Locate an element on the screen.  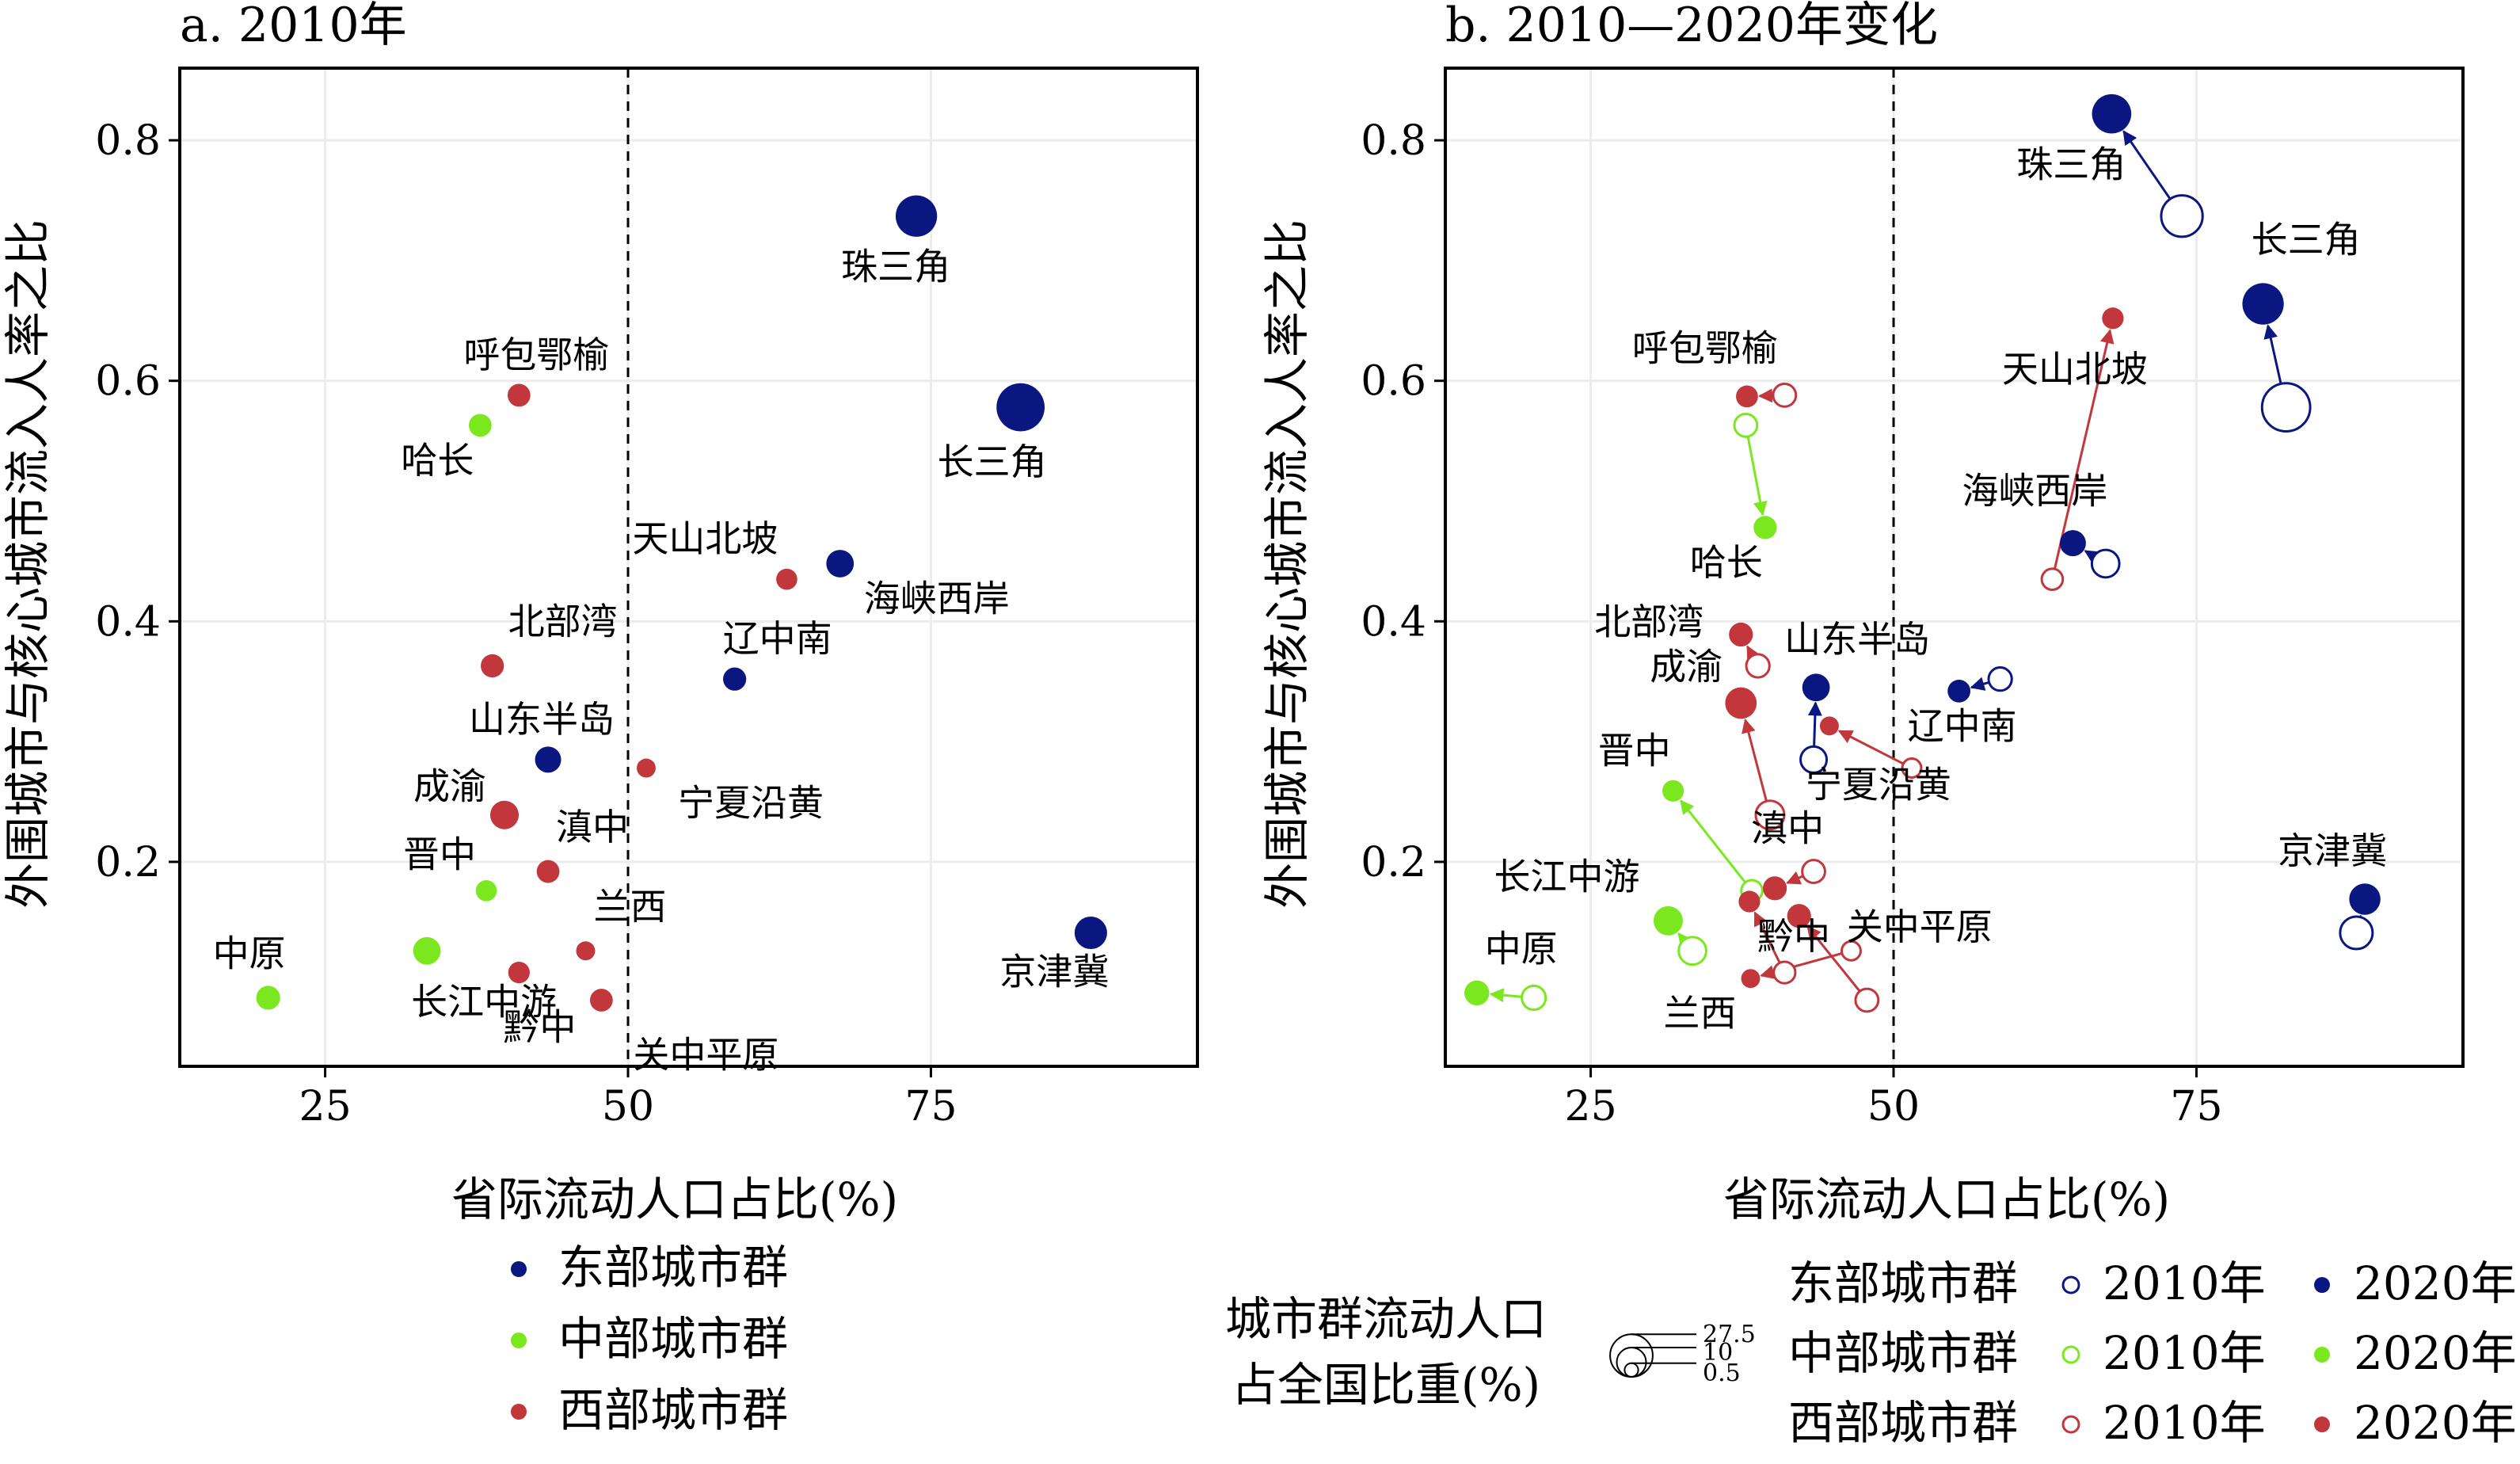
size-legend-value-1: 10 is located at coordinates (1718, 1353).